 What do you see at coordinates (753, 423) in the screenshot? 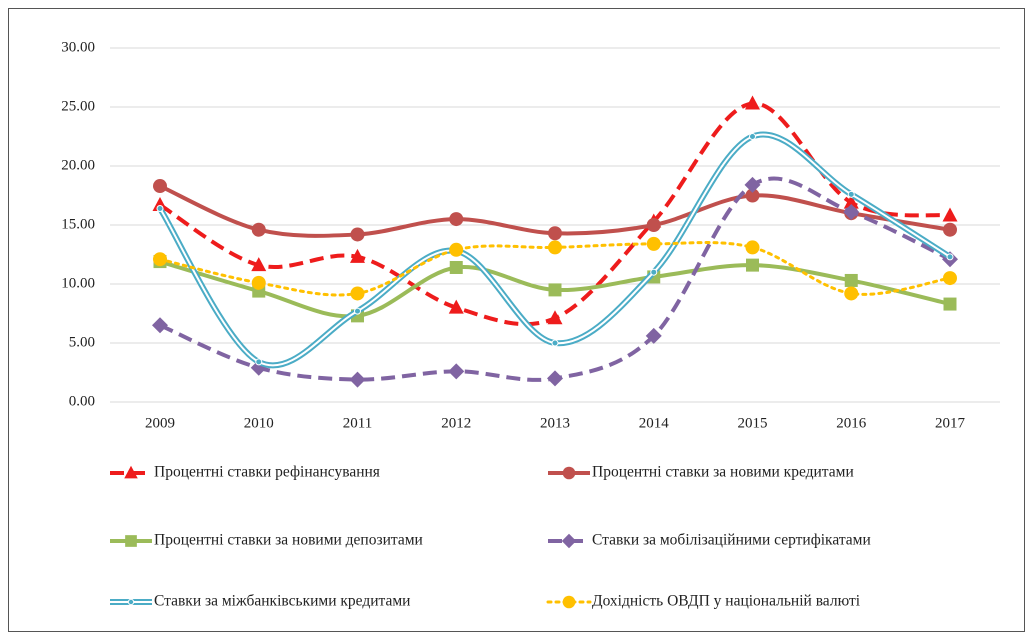
I see `x-tick-label: 2015` at bounding box center [753, 423].